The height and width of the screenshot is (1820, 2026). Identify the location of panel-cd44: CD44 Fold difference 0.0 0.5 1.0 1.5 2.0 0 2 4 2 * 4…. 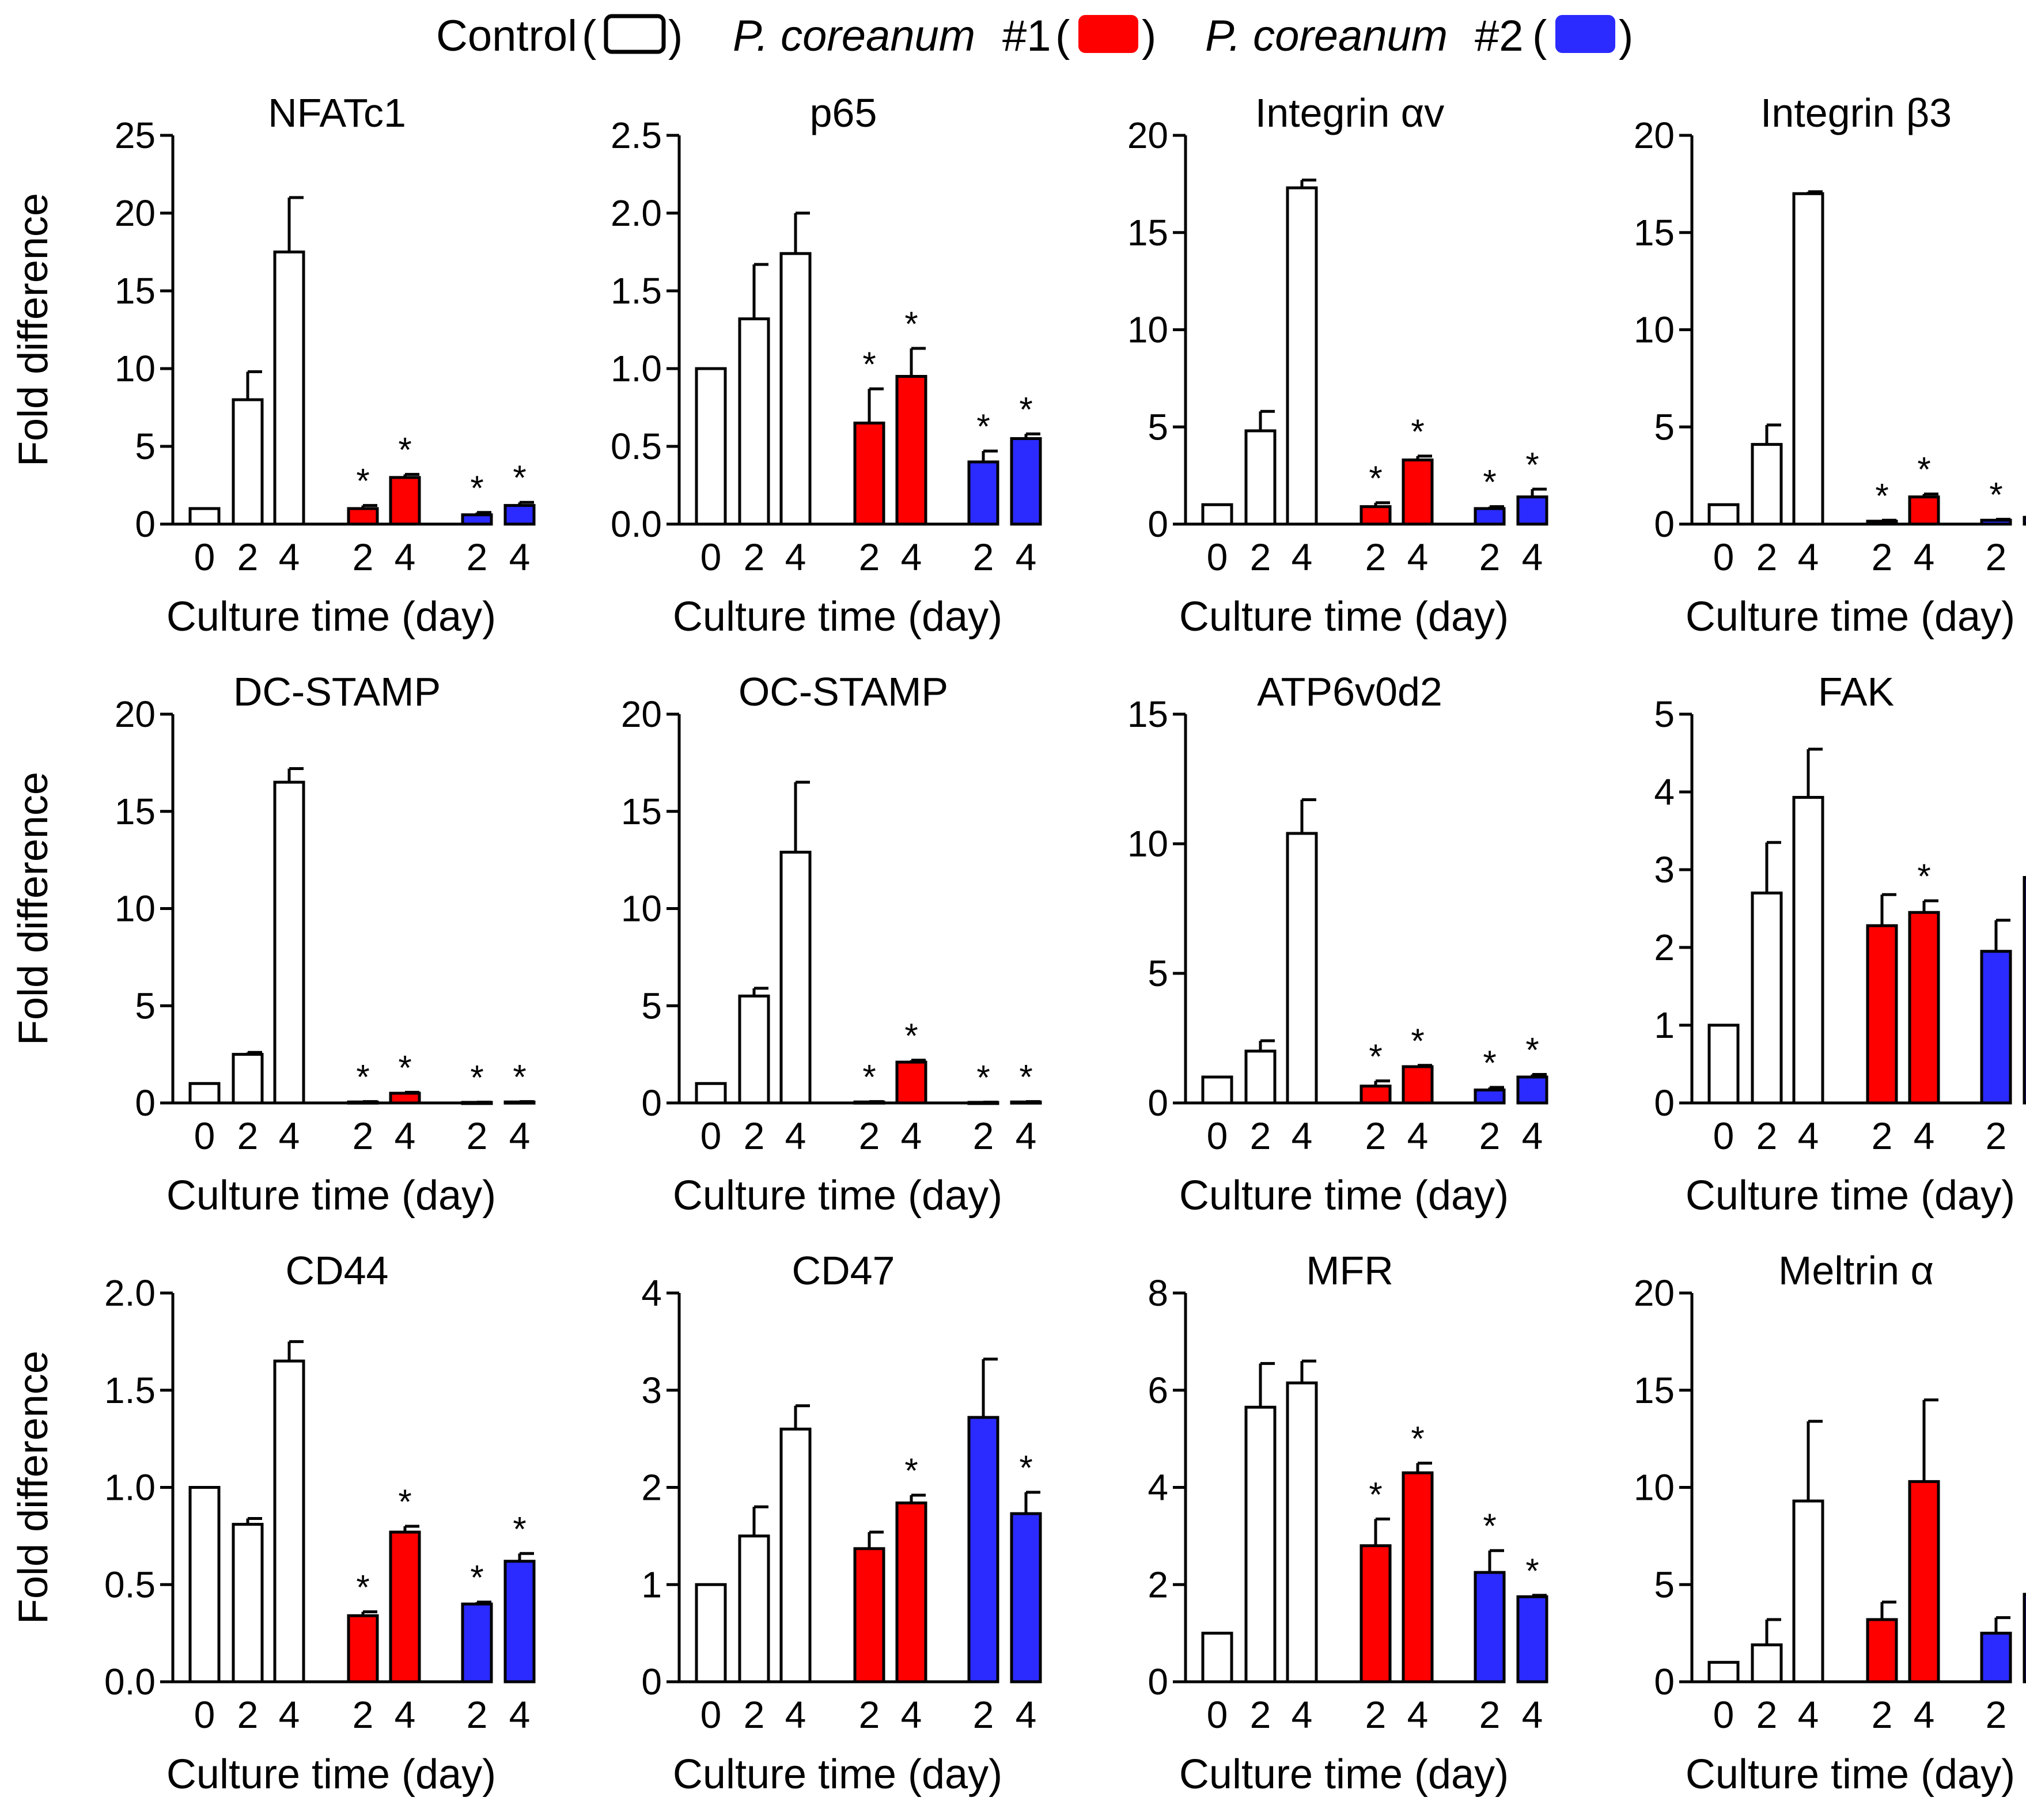
(268, 1529).